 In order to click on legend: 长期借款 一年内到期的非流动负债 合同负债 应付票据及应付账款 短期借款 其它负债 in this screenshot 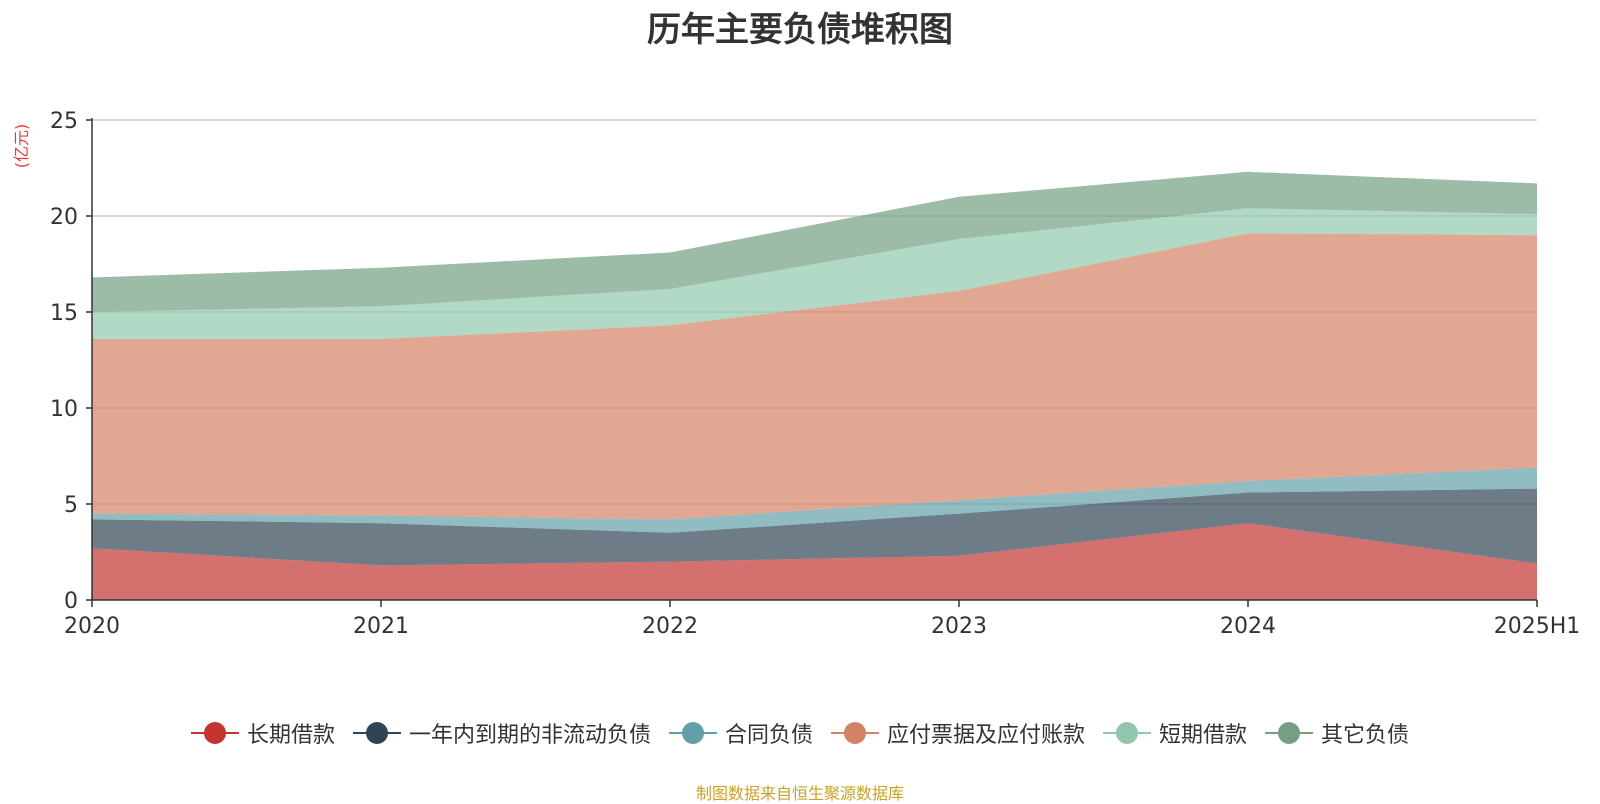, I will do `click(800, 733)`.